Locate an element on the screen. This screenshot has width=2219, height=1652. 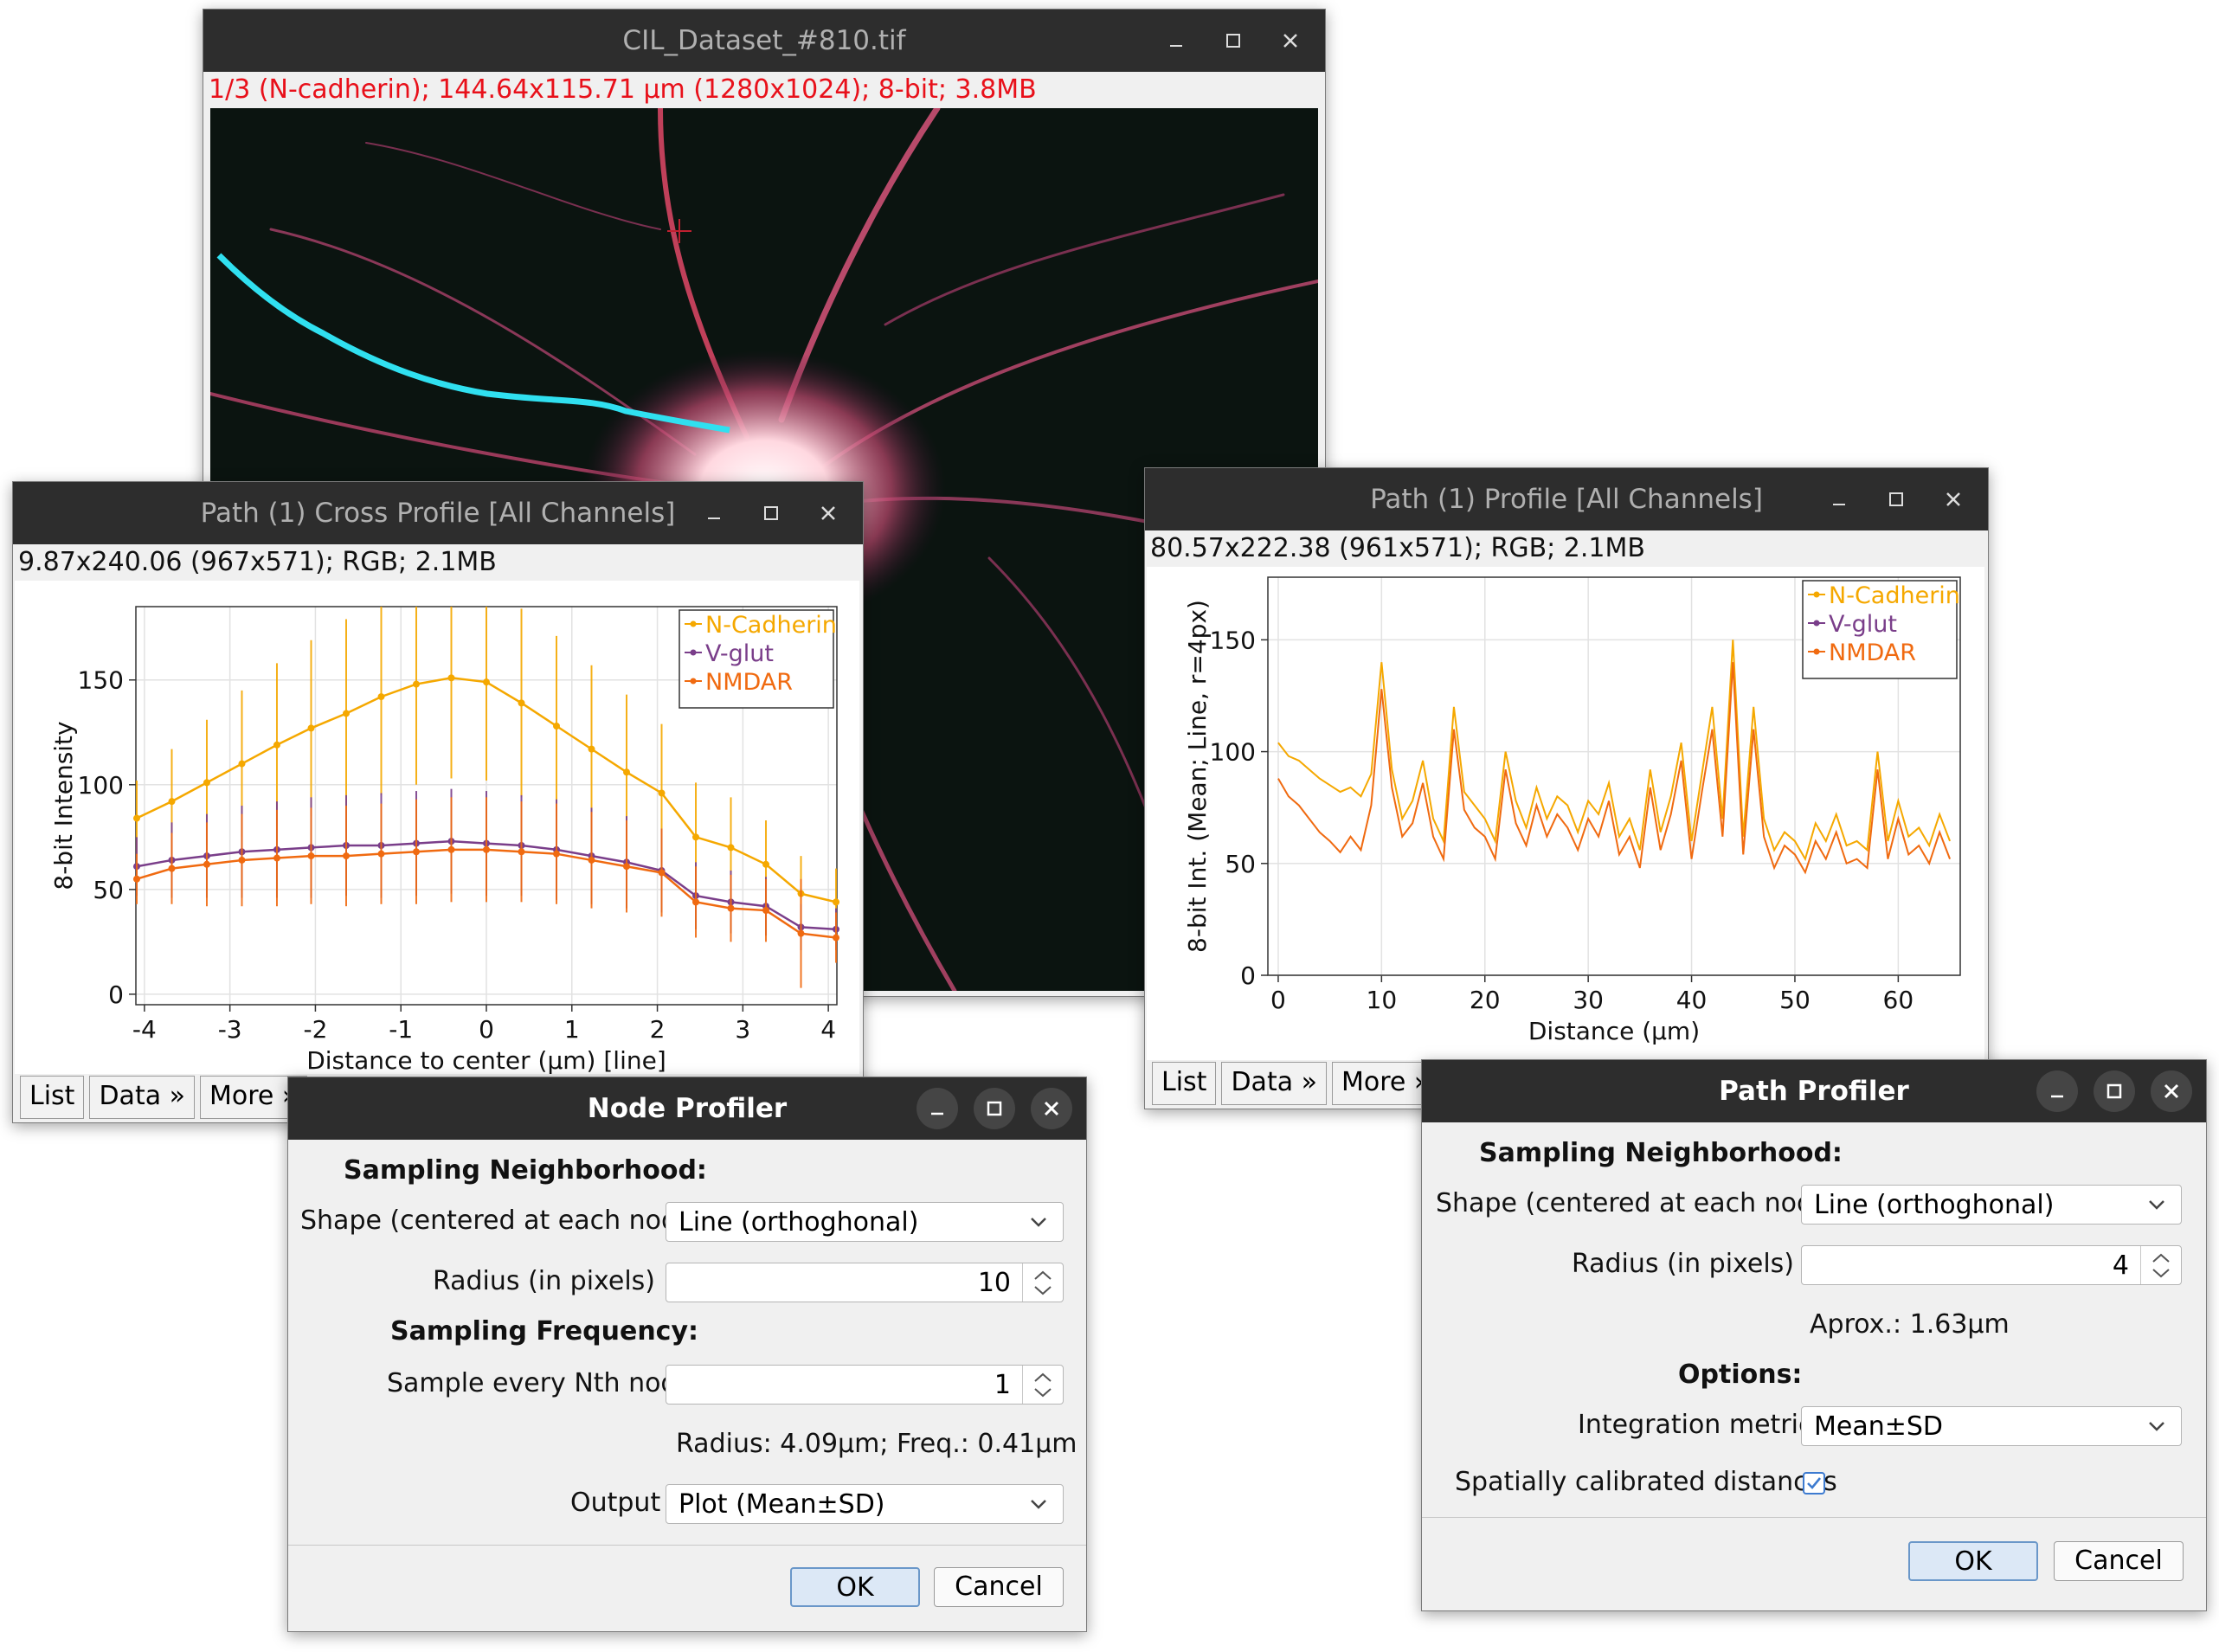
output-value: Plot (Mean±SD) is located at coordinates (782, 1504).